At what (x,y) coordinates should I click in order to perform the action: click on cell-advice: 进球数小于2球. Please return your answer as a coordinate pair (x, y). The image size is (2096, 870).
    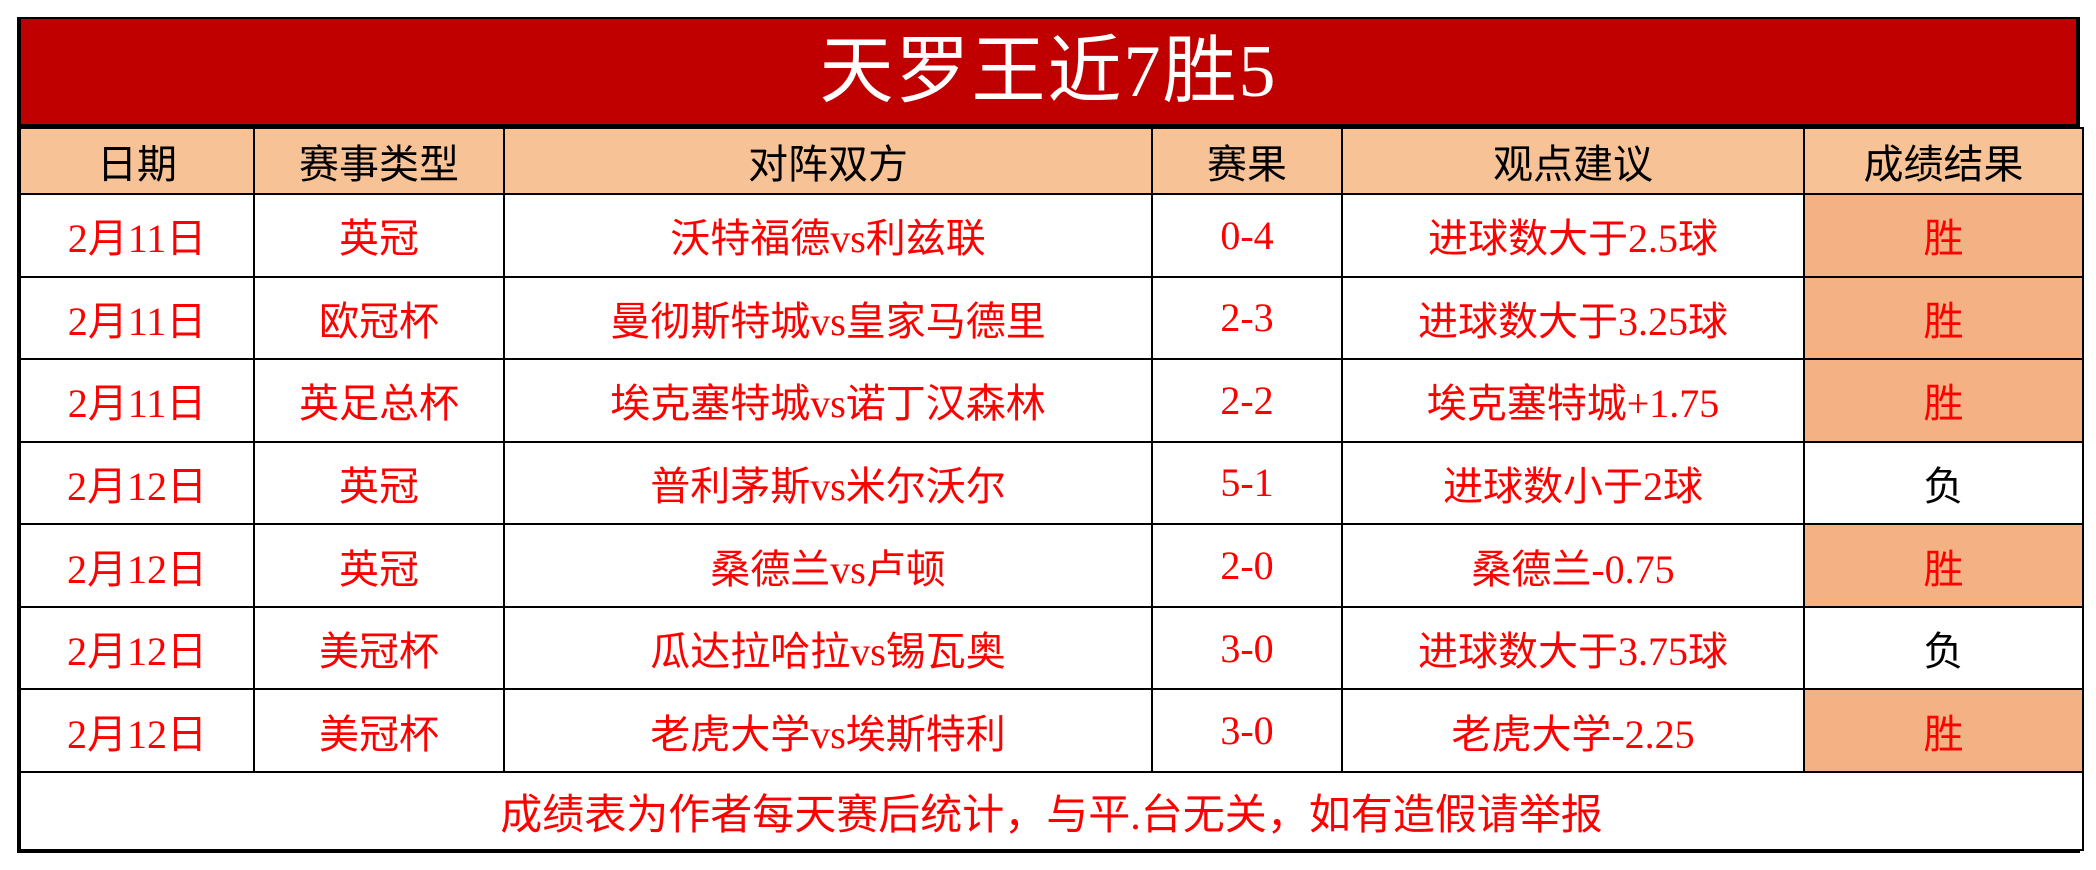
    Looking at the image, I should click on (1573, 483).